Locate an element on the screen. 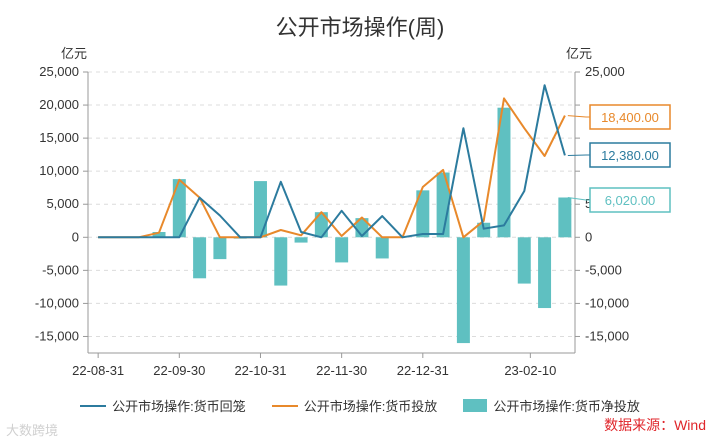 The width and height of the screenshot is (720, 442). callout-value: 18,400.00 is located at coordinates (630, 117).